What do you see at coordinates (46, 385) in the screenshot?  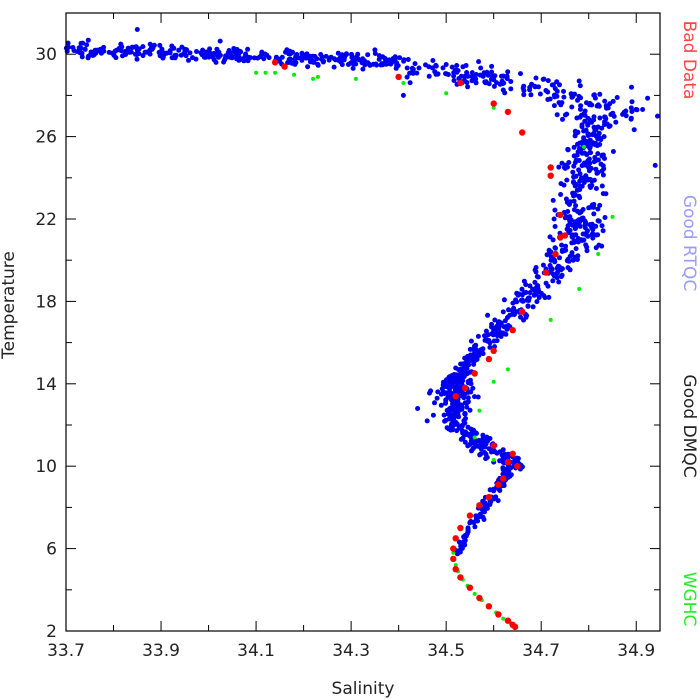 I see `y-tick-label: 14` at bounding box center [46, 385].